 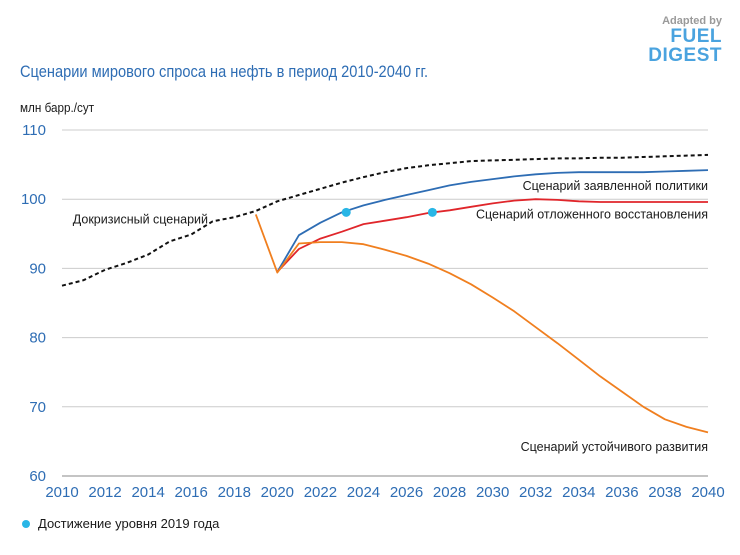 I want to click on x-tick-label-2040: 2040, so click(x=707, y=492).